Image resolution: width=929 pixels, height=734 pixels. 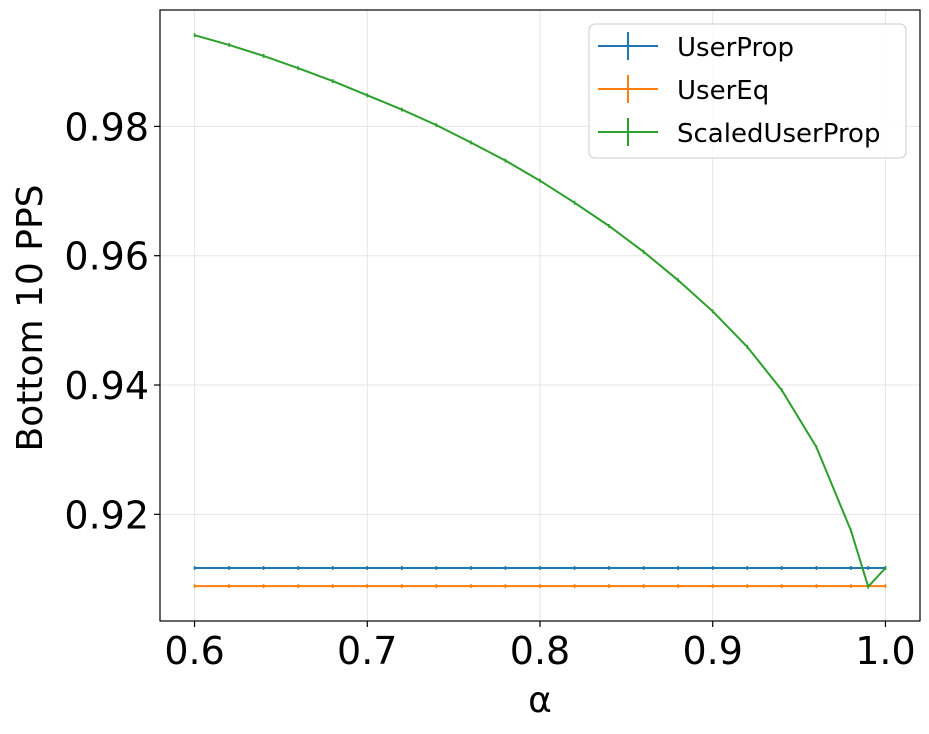 I want to click on y-tick-label: 0.96, so click(x=106, y=257).